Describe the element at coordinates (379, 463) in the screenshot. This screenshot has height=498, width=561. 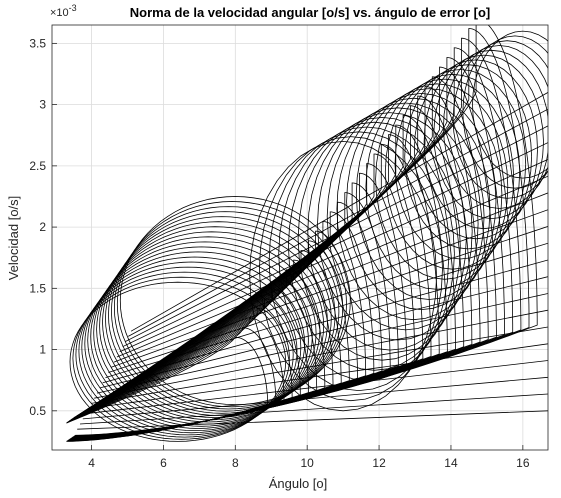
I see `x-tick-label: 12` at that location.